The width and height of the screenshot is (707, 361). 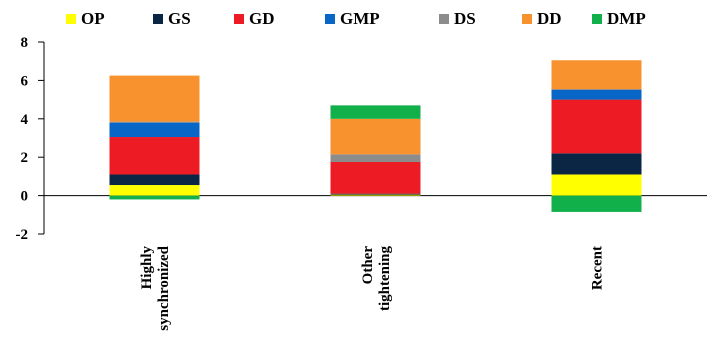 What do you see at coordinates (262, 18) in the screenshot?
I see `legend-label-gd: GD` at bounding box center [262, 18].